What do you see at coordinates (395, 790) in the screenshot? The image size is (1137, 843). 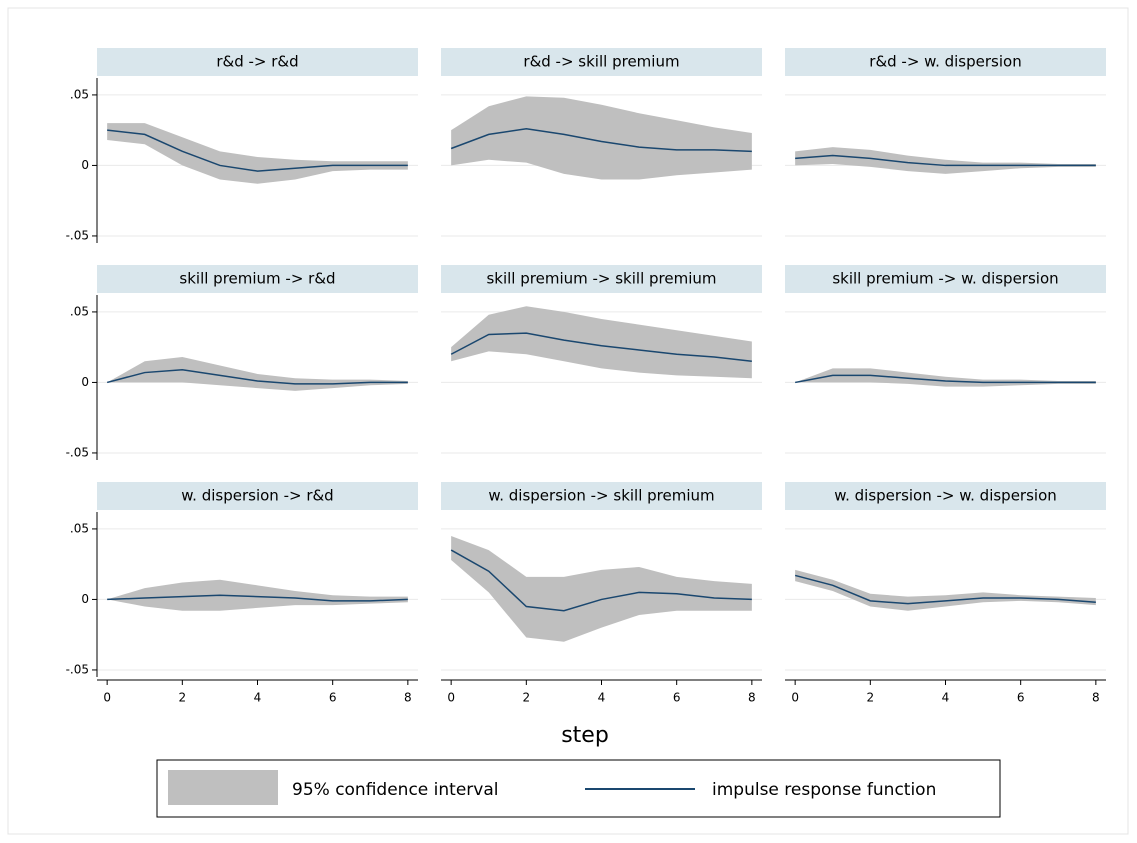 I see `legend-label: 95% confidence interval` at bounding box center [395, 790].